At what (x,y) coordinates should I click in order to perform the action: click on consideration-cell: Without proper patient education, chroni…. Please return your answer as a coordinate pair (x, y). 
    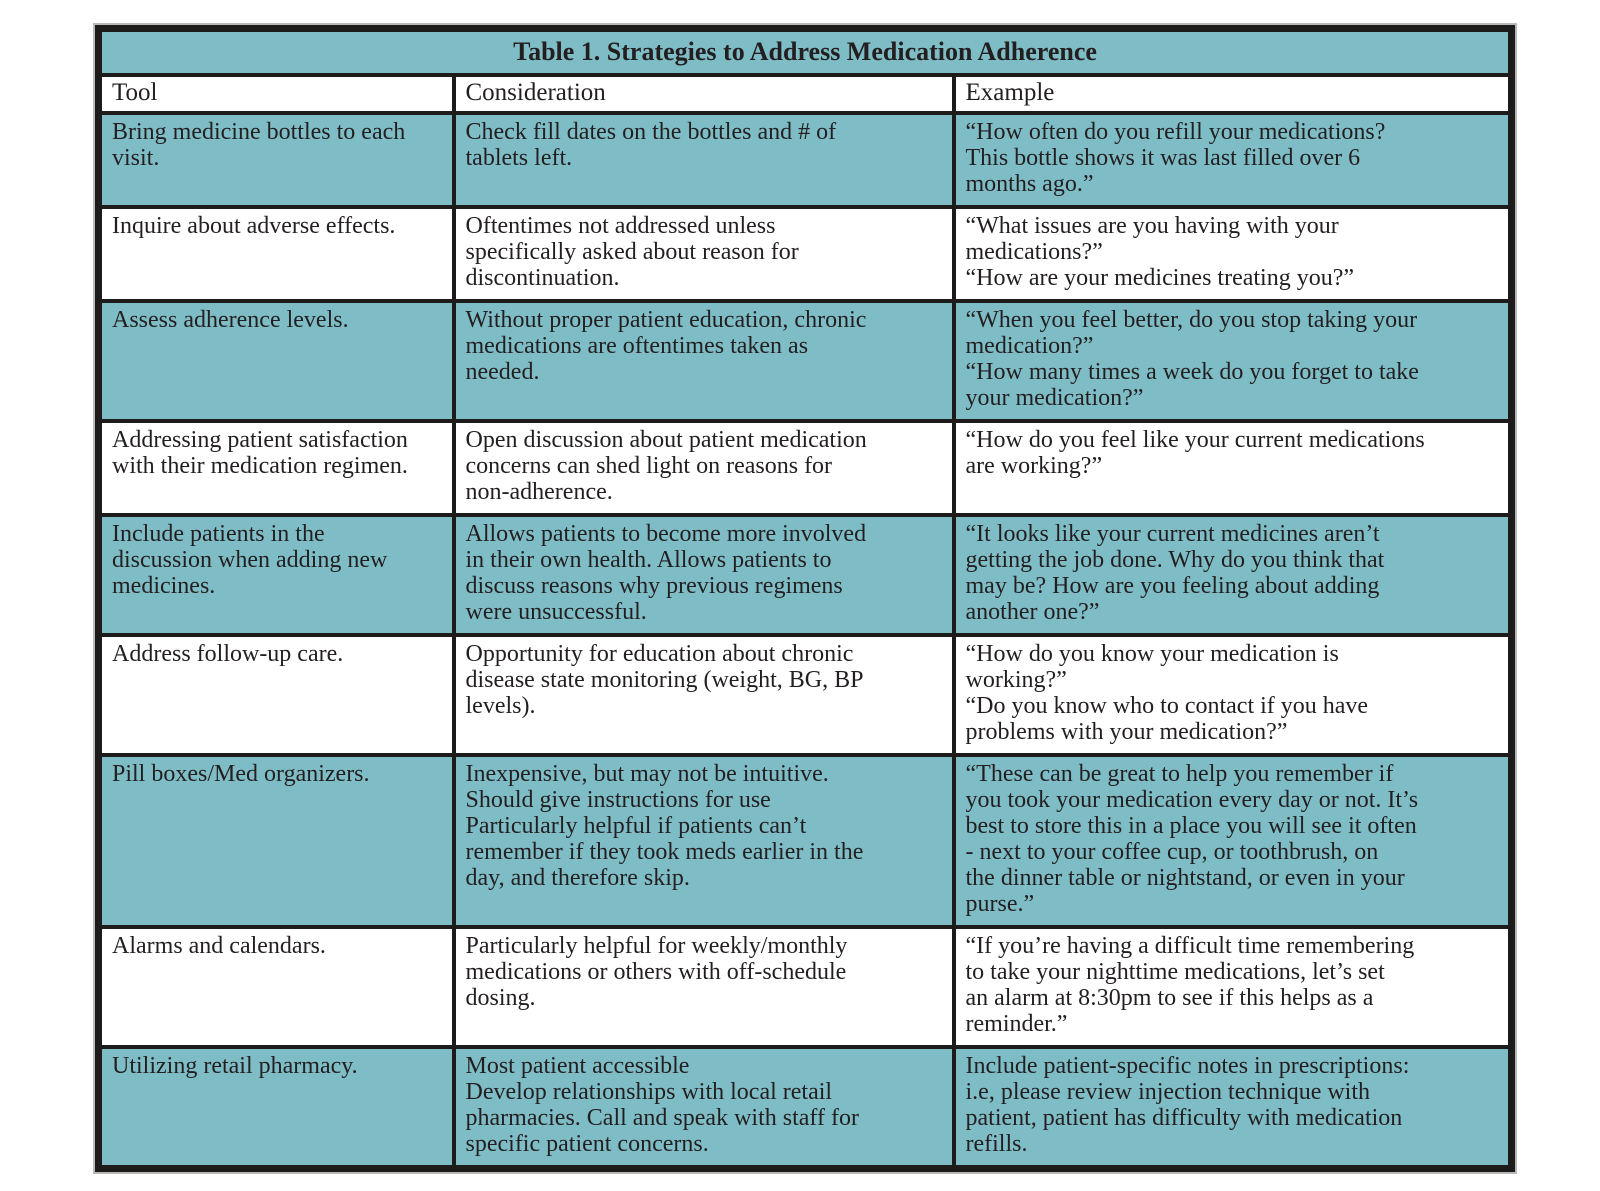
    Looking at the image, I should click on (703, 360).